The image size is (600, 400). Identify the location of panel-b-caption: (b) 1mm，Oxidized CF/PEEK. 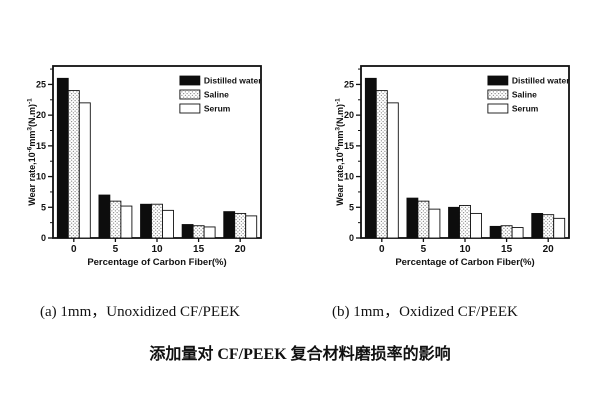
(425, 312).